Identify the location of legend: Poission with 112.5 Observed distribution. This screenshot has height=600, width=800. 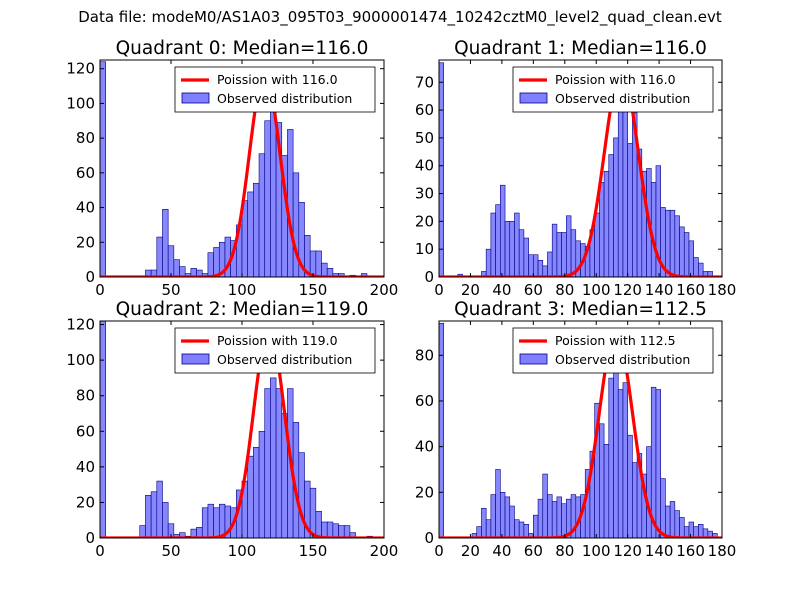
(613, 350).